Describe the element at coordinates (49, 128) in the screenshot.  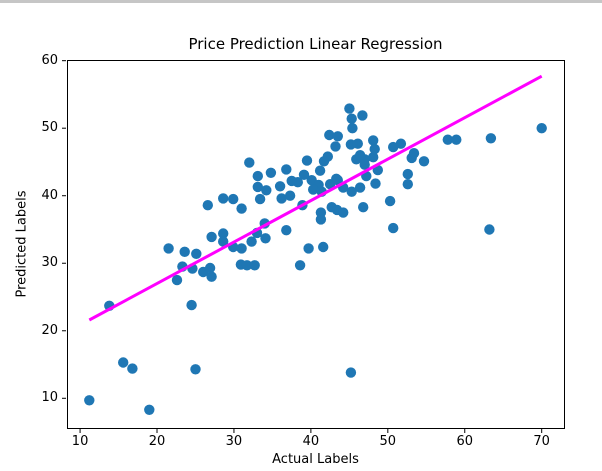
I see `y-tick-label: 50` at that location.